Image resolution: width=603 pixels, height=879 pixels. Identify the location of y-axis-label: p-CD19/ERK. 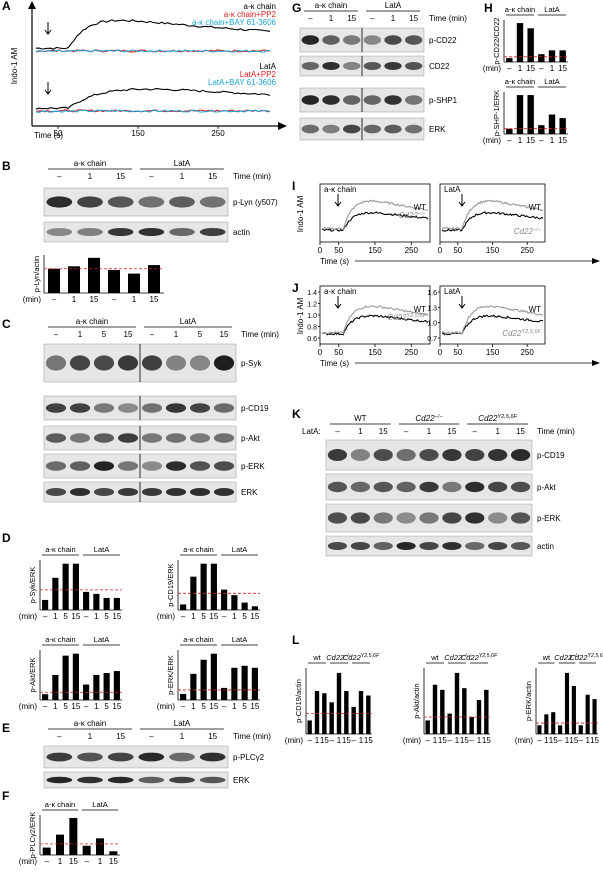
(170, 584).